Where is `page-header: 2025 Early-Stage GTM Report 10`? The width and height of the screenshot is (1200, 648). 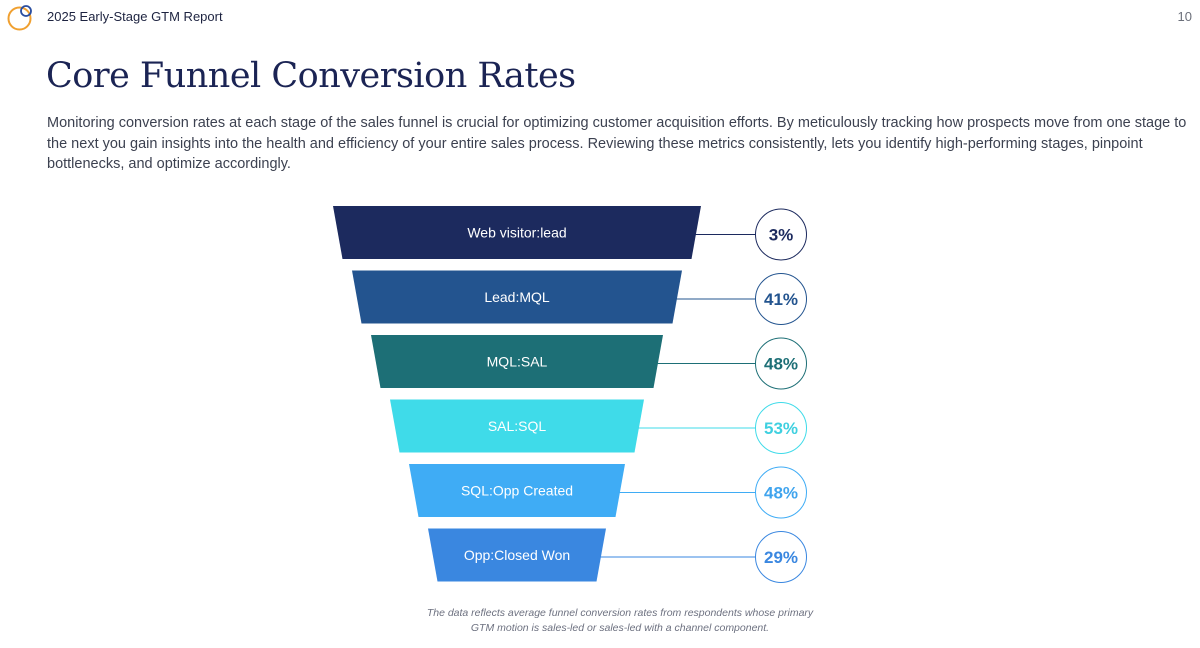 page-header: 2025 Early-Stage GTM Report 10 is located at coordinates (600, 18).